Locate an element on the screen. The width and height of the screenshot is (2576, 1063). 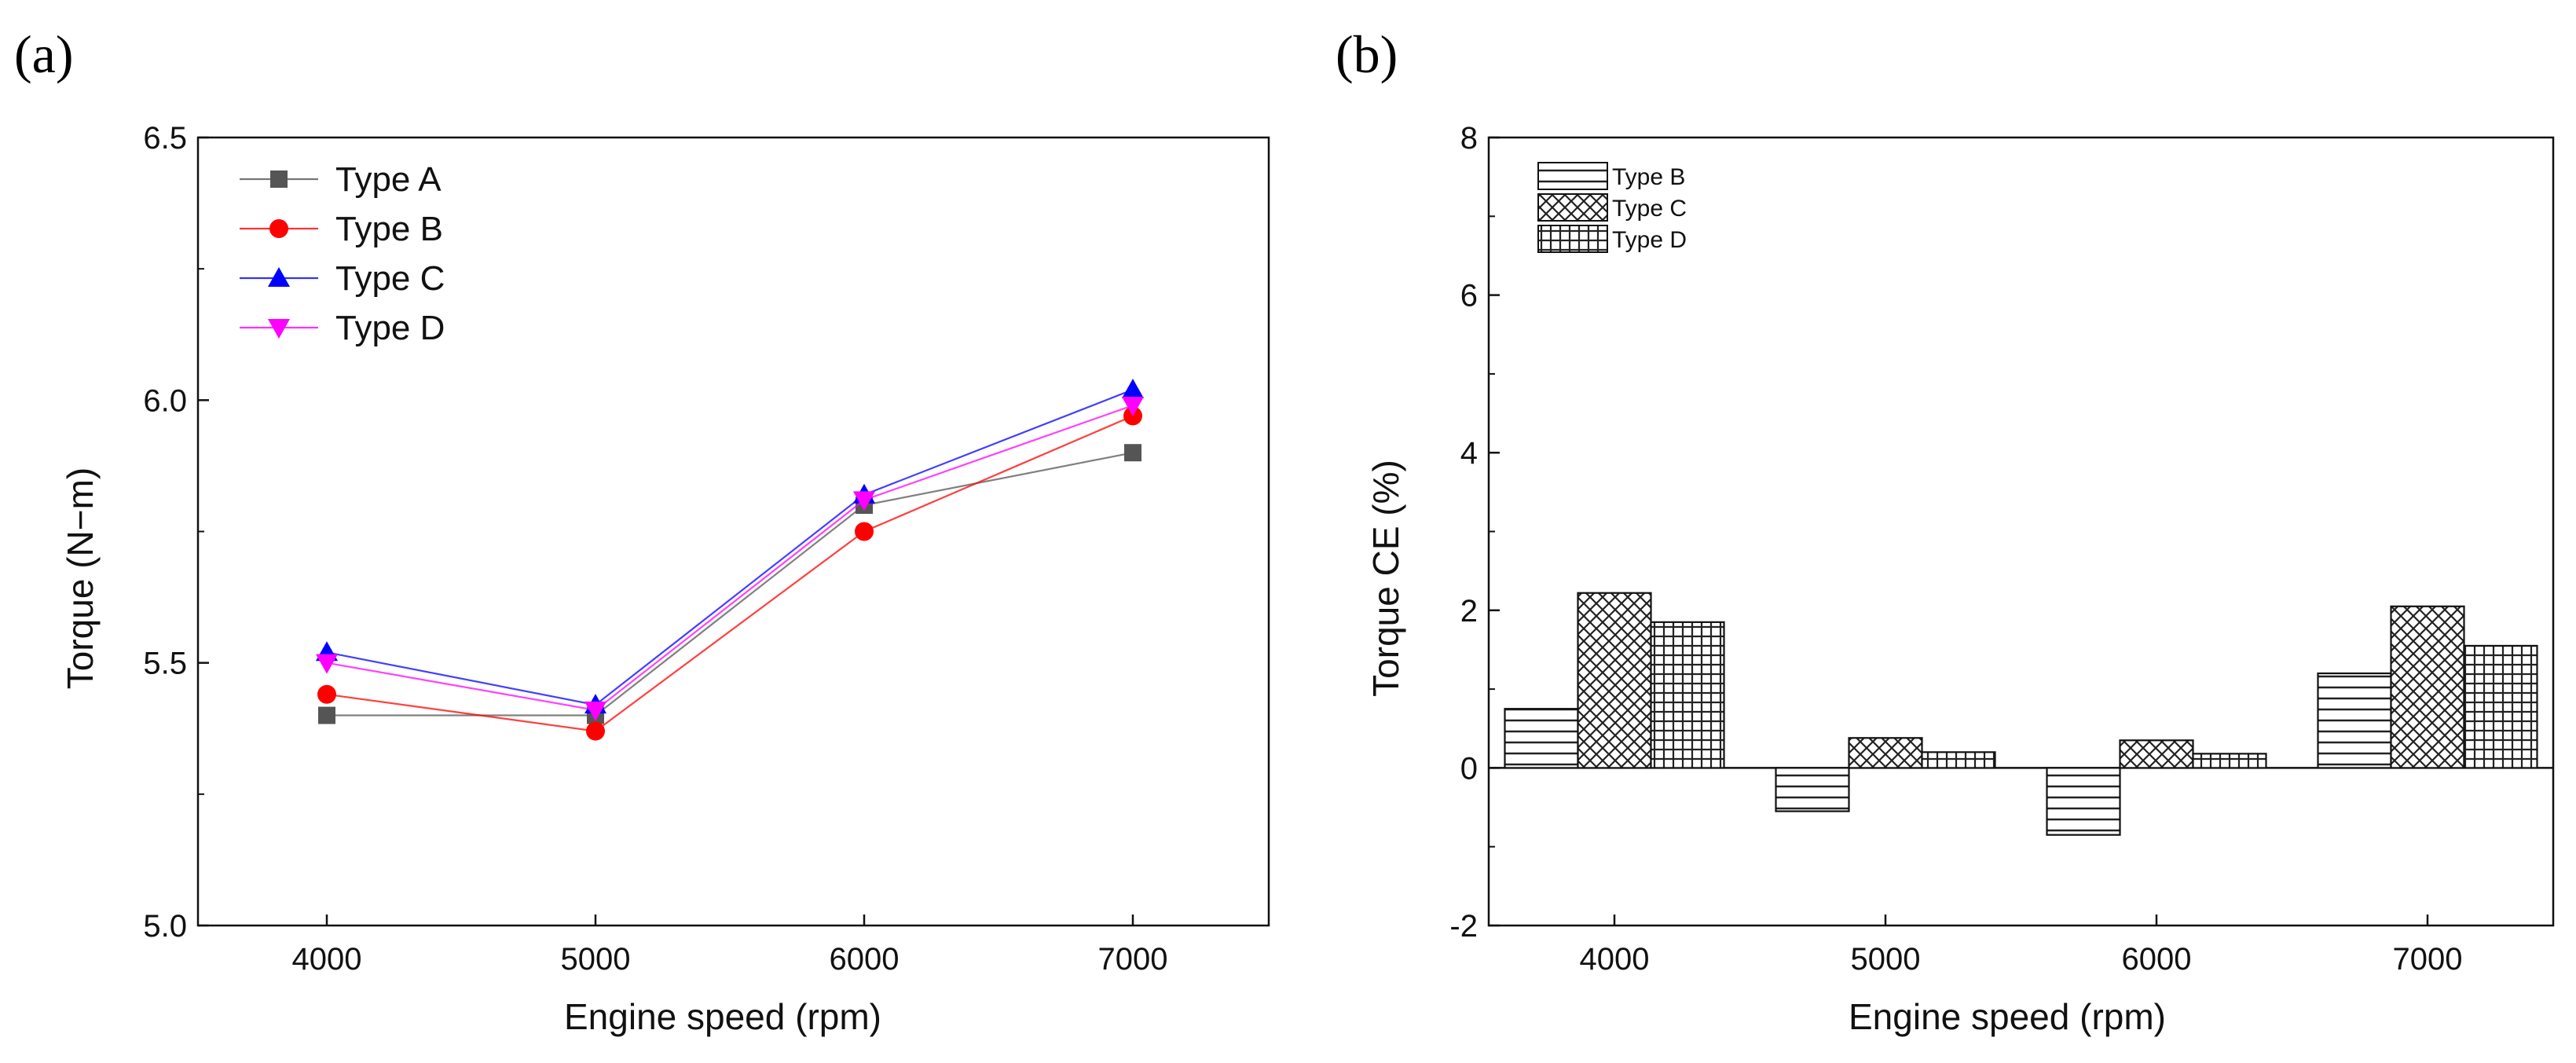
chart-a-xlabel: Engine speed (rpm) is located at coordinates (722, 1016).